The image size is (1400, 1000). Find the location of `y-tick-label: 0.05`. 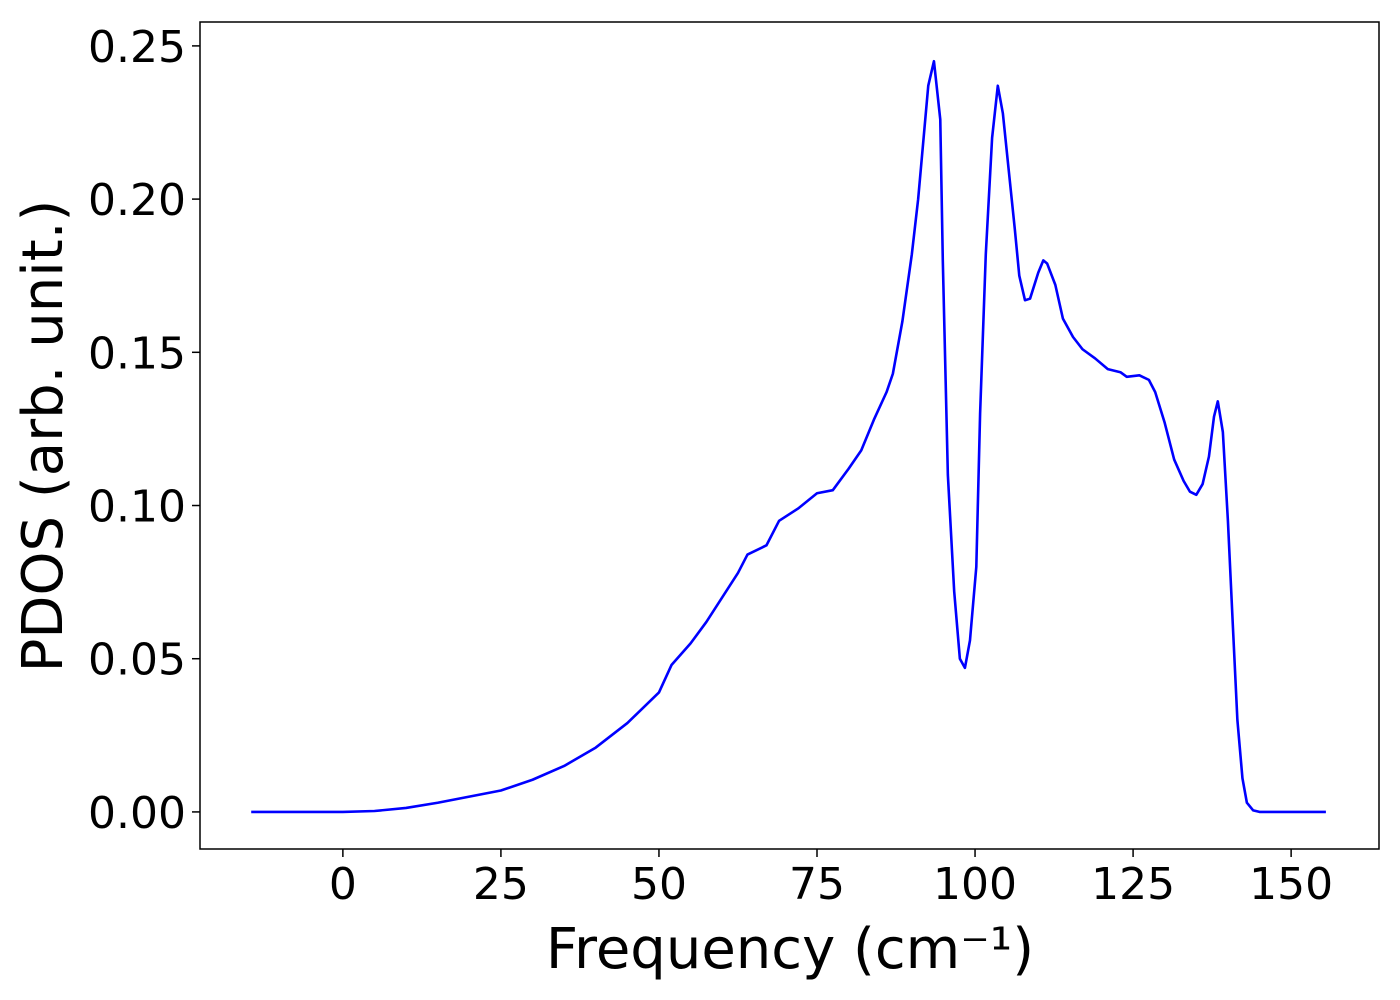

y-tick-label: 0.05 is located at coordinates (137, 660).